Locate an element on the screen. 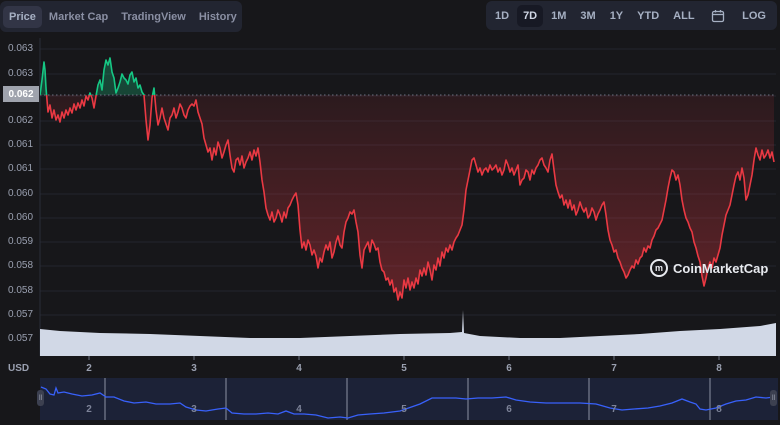 This screenshot has height=425, width=780. navigator-tick-label: 5 is located at coordinates (404, 409).